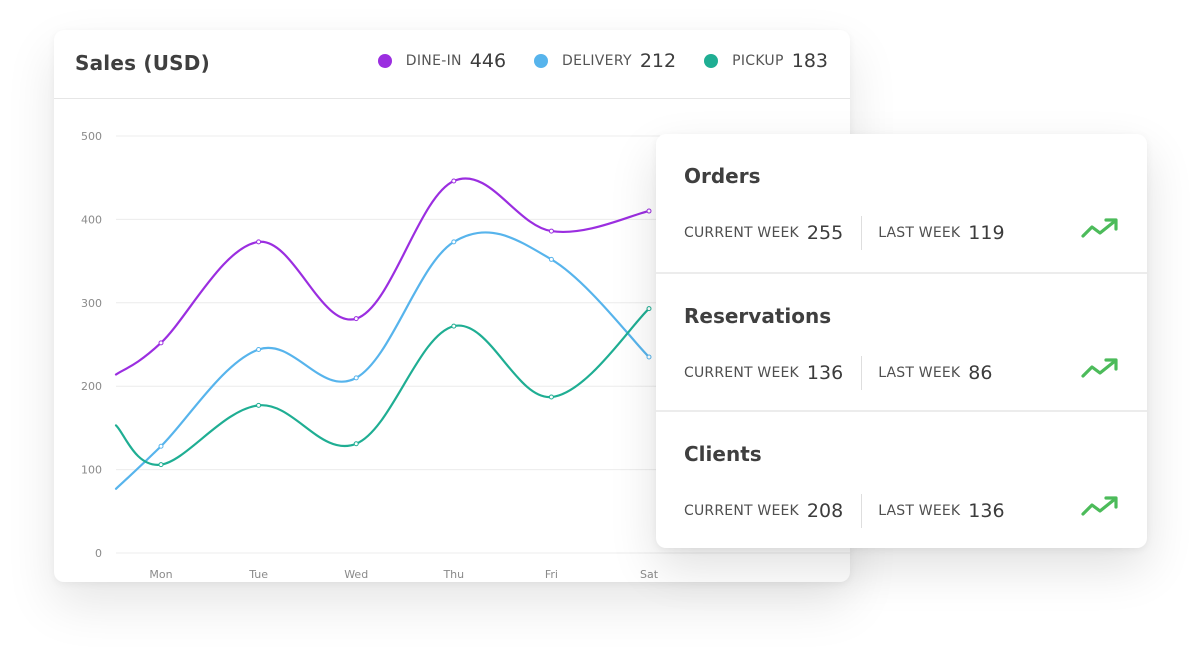  What do you see at coordinates (980, 373) in the screenshot?
I see `last-week-value: 86` at bounding box center [980, 373].